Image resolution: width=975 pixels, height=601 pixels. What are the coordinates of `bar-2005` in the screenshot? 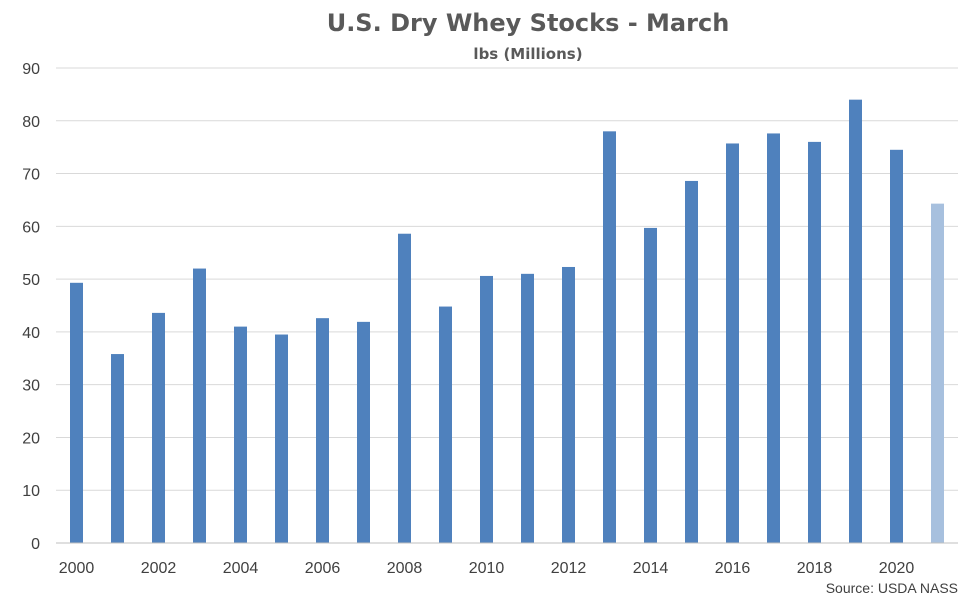 It's located at (281, 438).